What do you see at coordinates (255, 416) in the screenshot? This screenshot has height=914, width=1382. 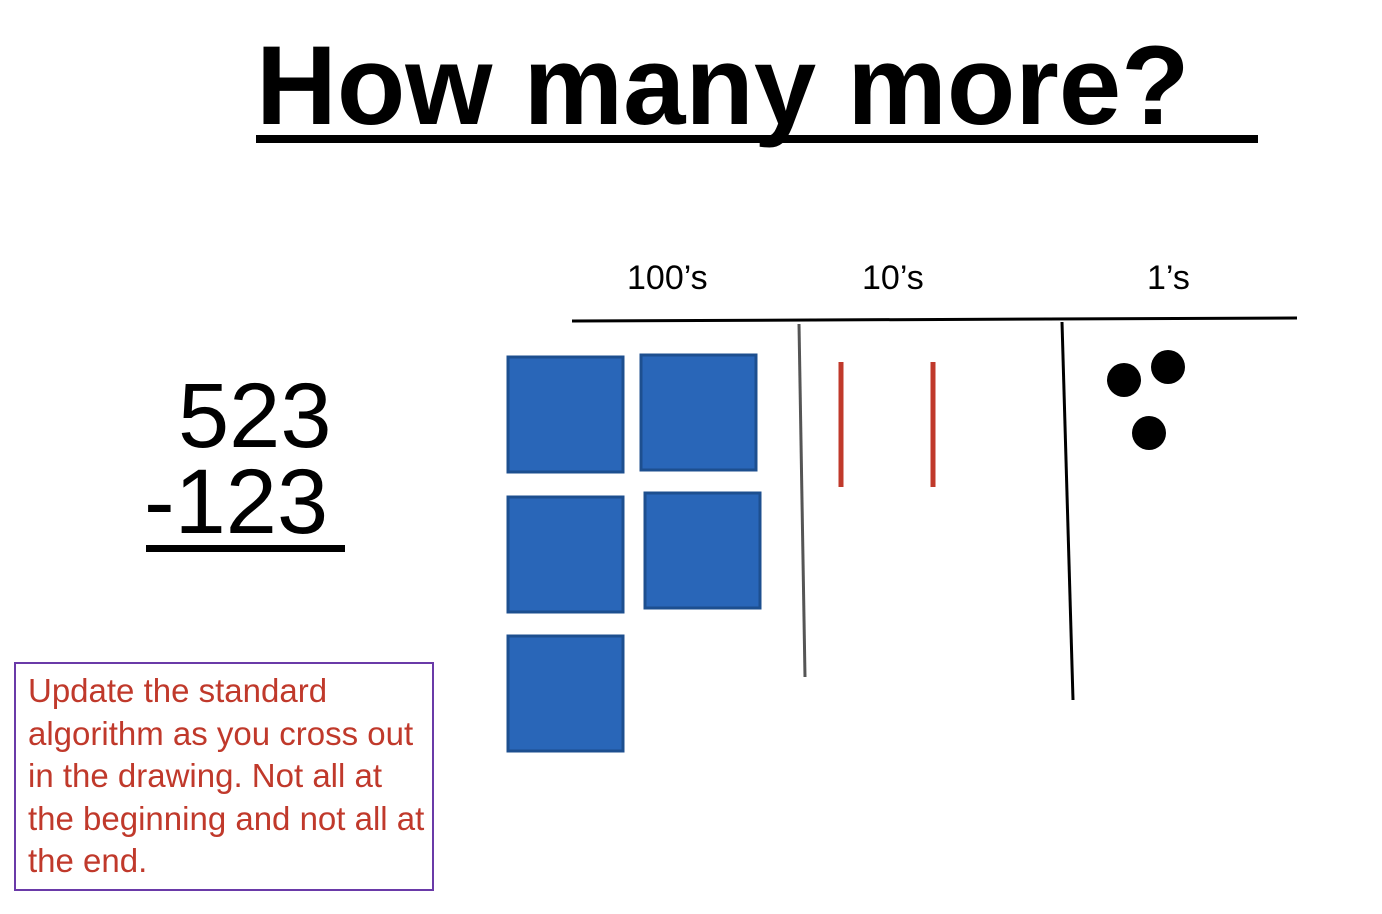 I see `minuend: 523` at bounding box center [255, 416].